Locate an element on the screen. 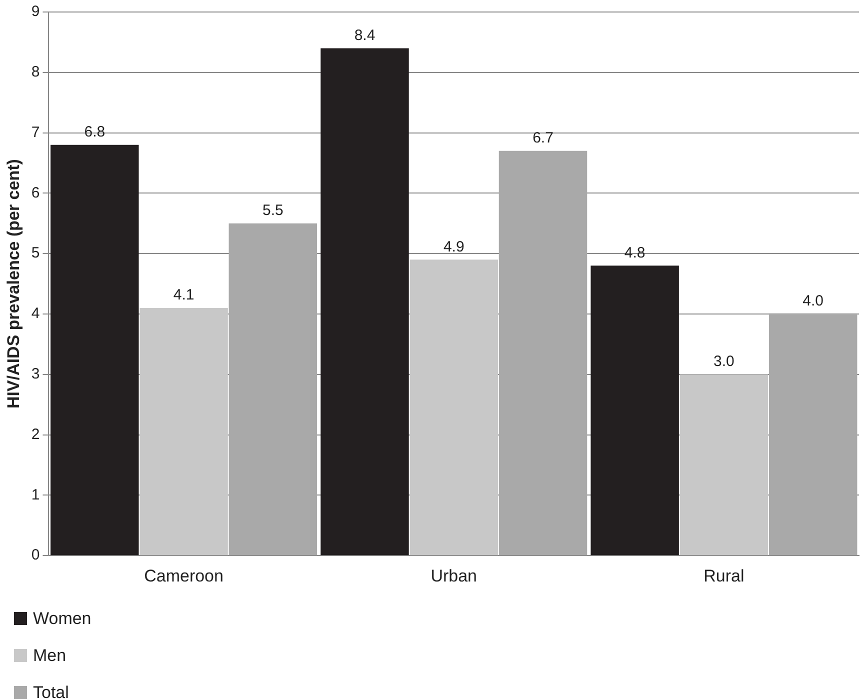 Image resolution: width=861 pixels, height=699 pixels. x-tick-label: Cameroon is located at coordinates (184, 576).